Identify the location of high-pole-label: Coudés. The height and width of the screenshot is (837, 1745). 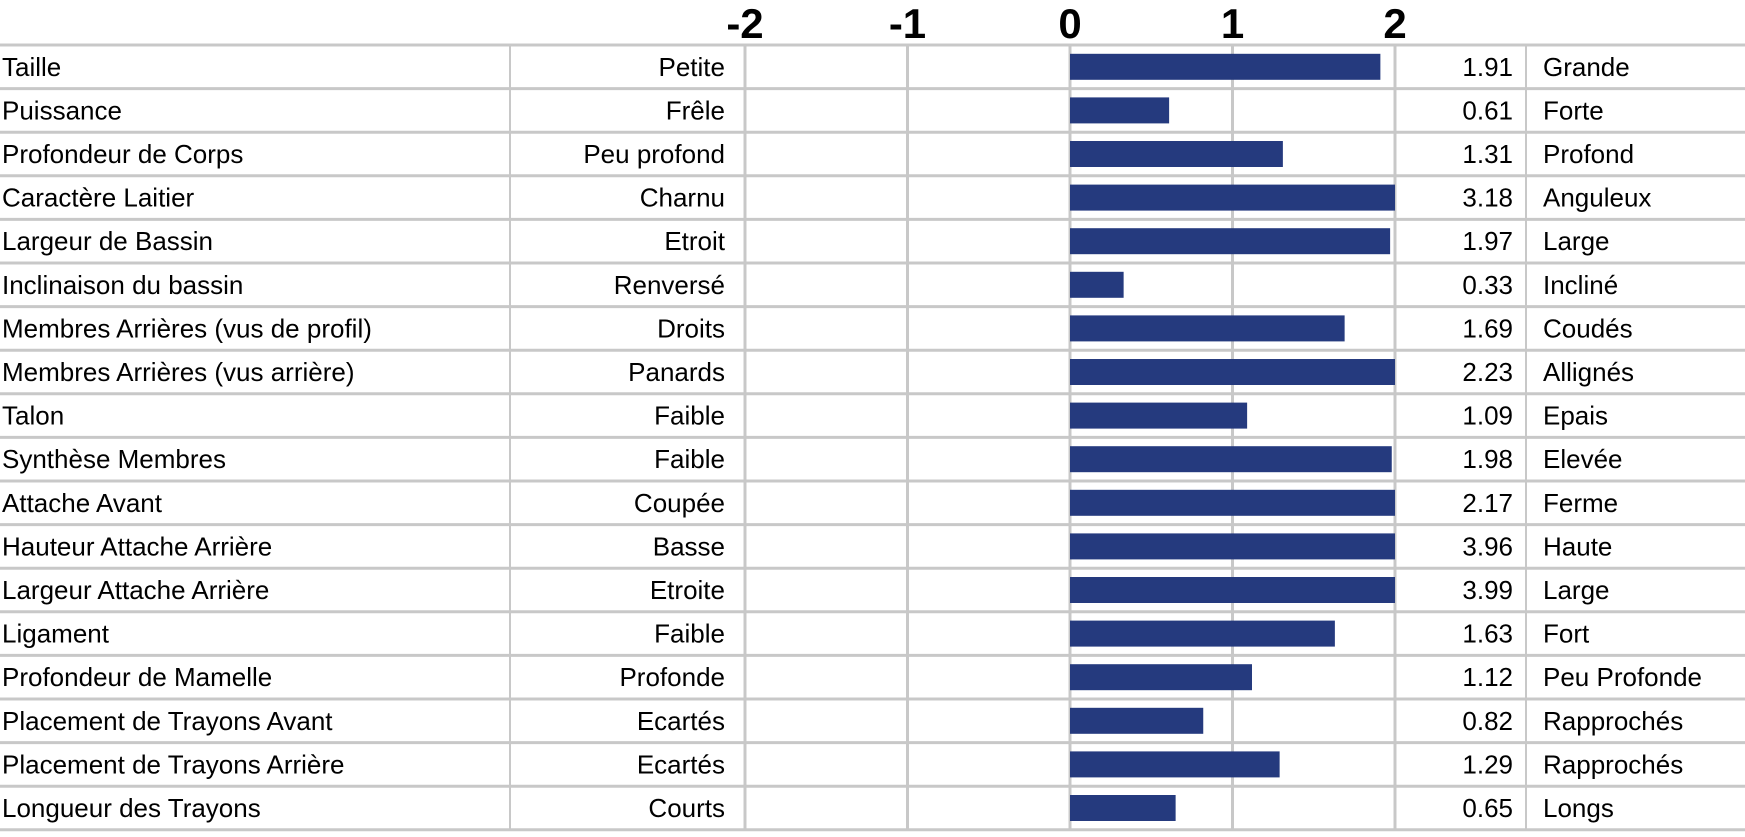
(1588, 328).